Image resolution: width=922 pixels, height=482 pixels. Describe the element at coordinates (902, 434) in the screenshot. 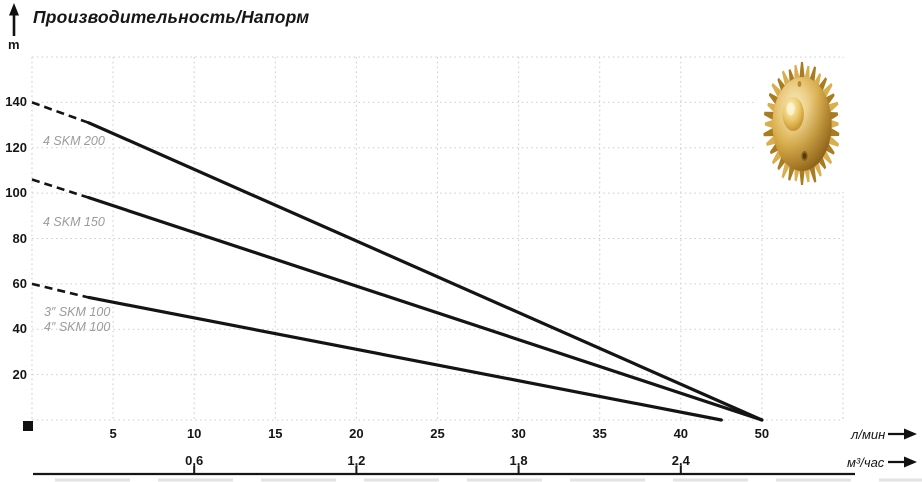

I see `lmin-axis-arrow-icon` at that location.